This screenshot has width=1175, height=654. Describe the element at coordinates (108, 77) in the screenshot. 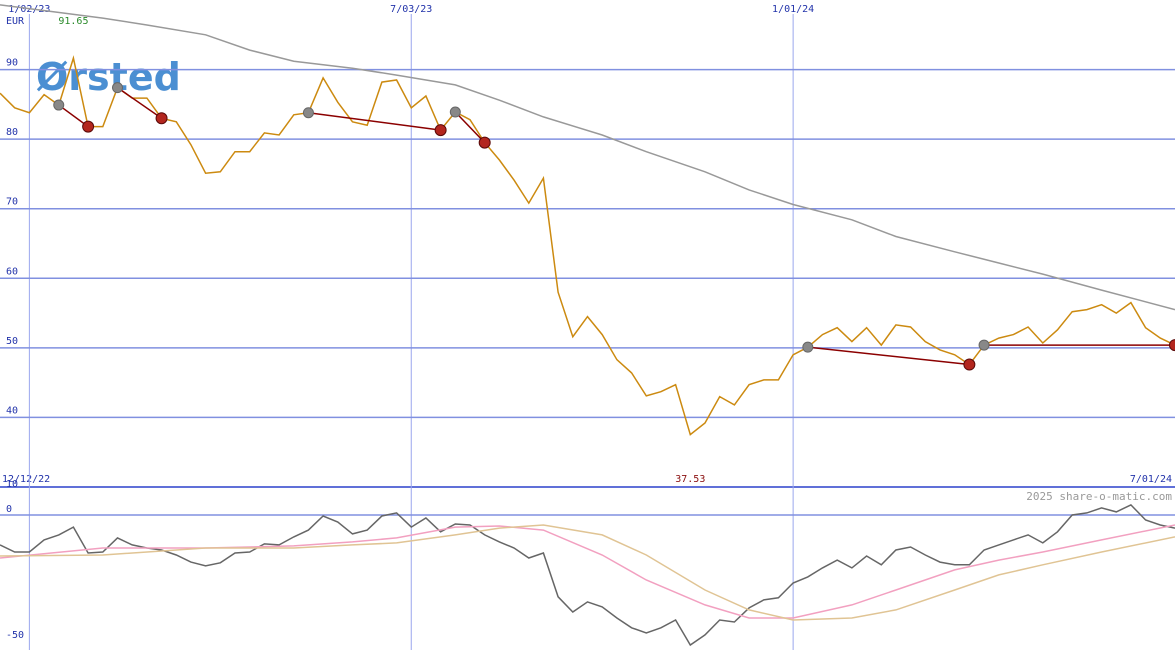

I see `logo: Ørsted` at that location.